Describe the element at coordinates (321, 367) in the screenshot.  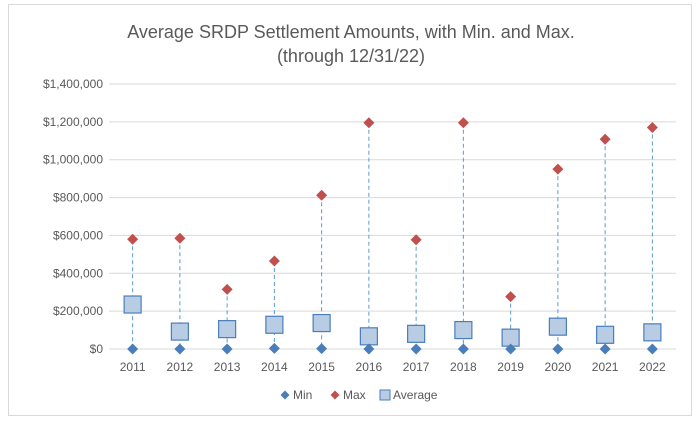
I see `x-tick-label: 2015` at that location.